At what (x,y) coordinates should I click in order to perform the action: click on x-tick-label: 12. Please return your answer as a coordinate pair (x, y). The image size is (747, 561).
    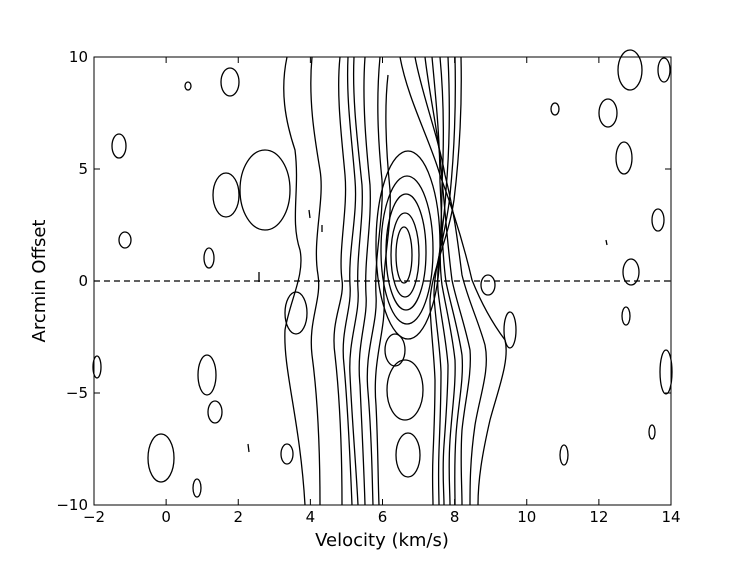
    Looking at the image, I should click on (598, 517).